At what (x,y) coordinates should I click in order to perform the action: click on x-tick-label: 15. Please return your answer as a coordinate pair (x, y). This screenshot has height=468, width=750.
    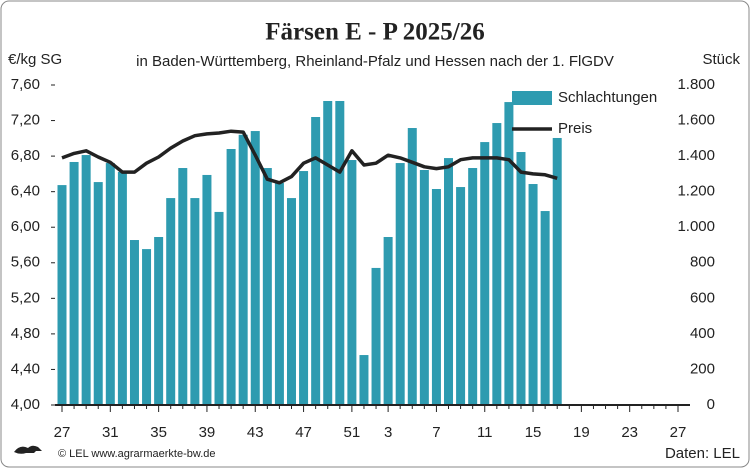
    Looking at the image, I should click on (533, 432).